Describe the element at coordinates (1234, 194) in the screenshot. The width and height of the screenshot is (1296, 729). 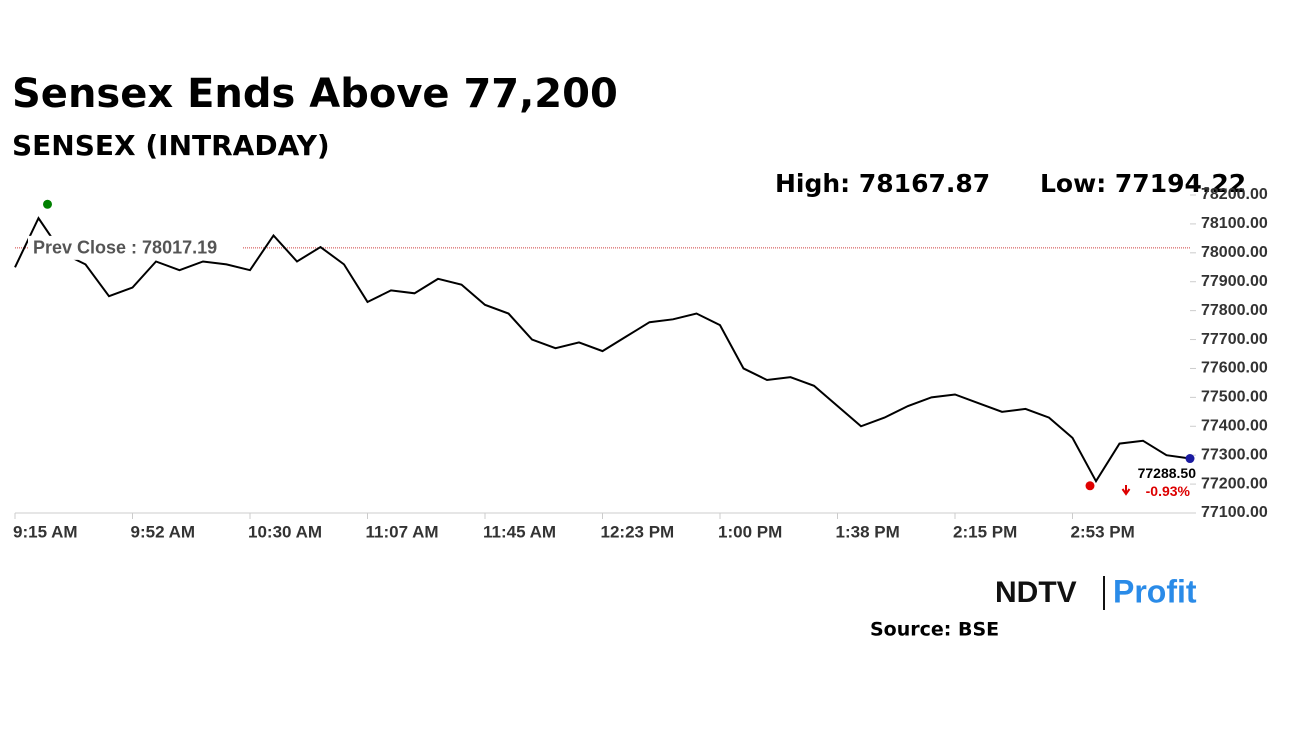
I see `y-tick-label: 78200.00` at that location.